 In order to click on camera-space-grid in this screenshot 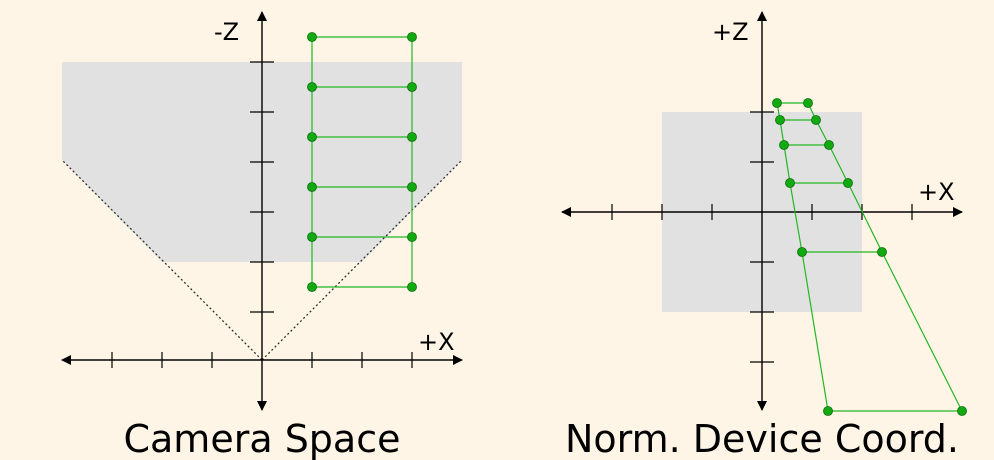, I will do `click(362, 162)`.